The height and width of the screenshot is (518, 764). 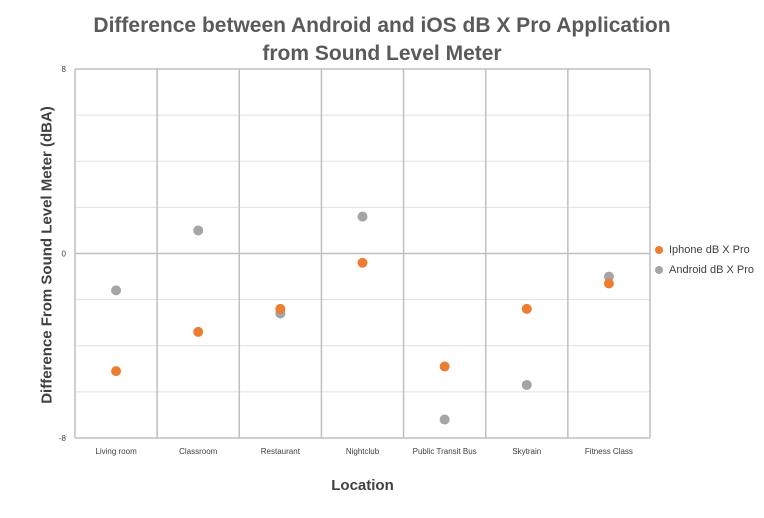 What do you see at coordinates (659, 270) in the screenshot?
I see `legend-marker-android` at bounding box center [659, 270].